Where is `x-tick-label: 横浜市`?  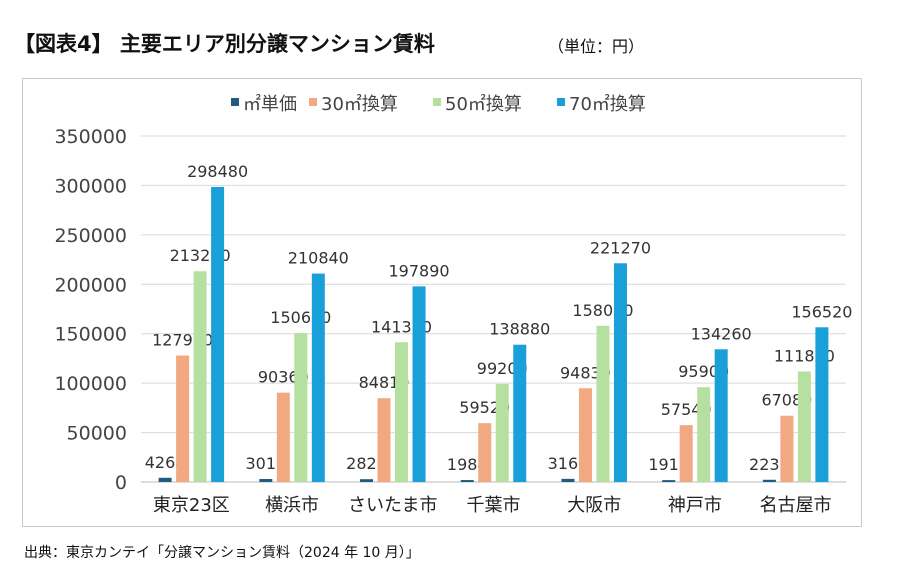
x-tick-label: 横浜市 is located at coordinates (292, 505).